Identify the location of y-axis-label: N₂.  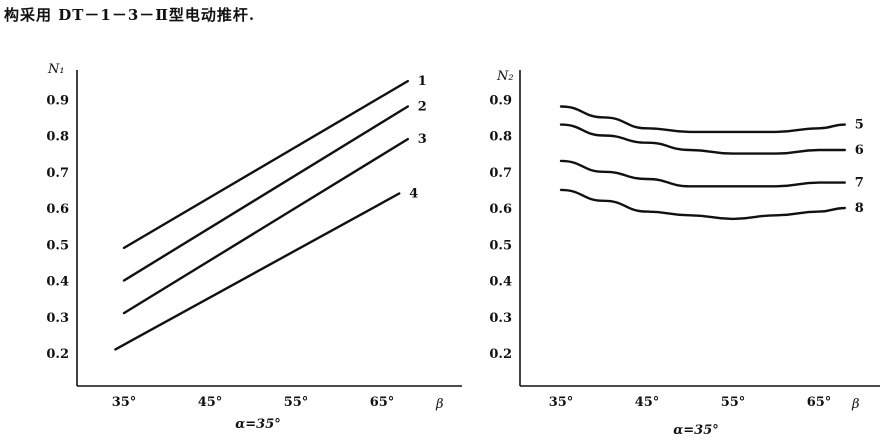
(505, 76).